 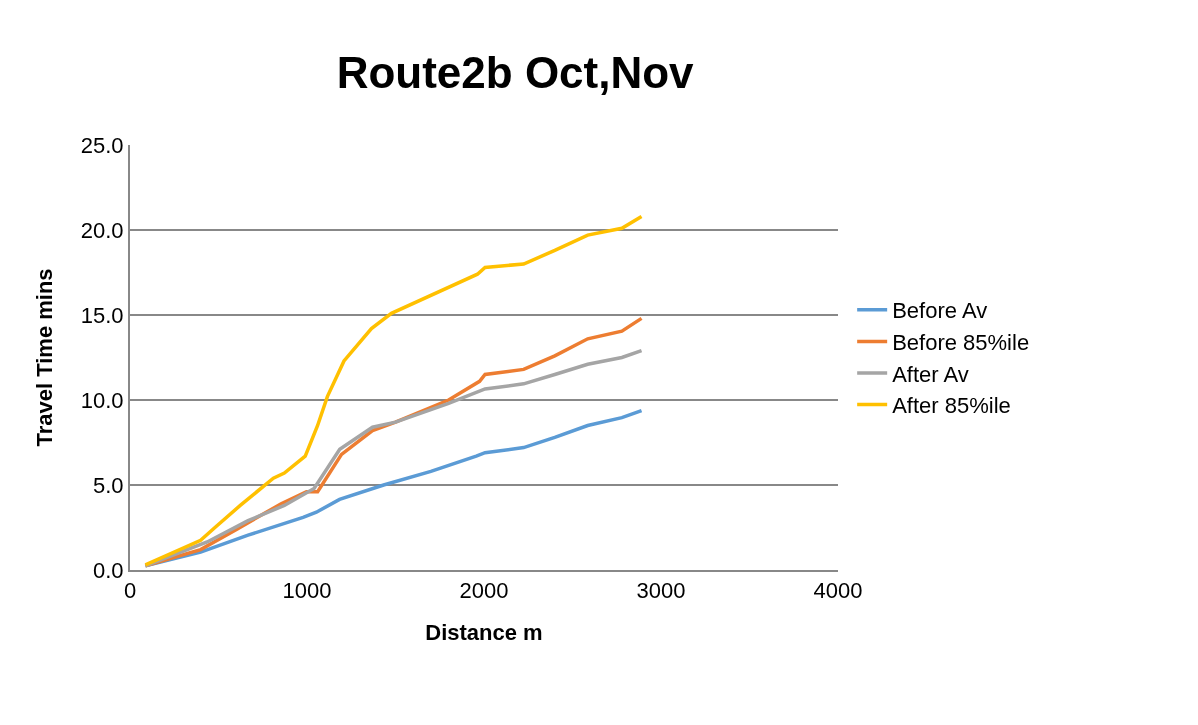 I want to click on chart-title: Route2b Oct,Nov, so click(x=515, y=72).